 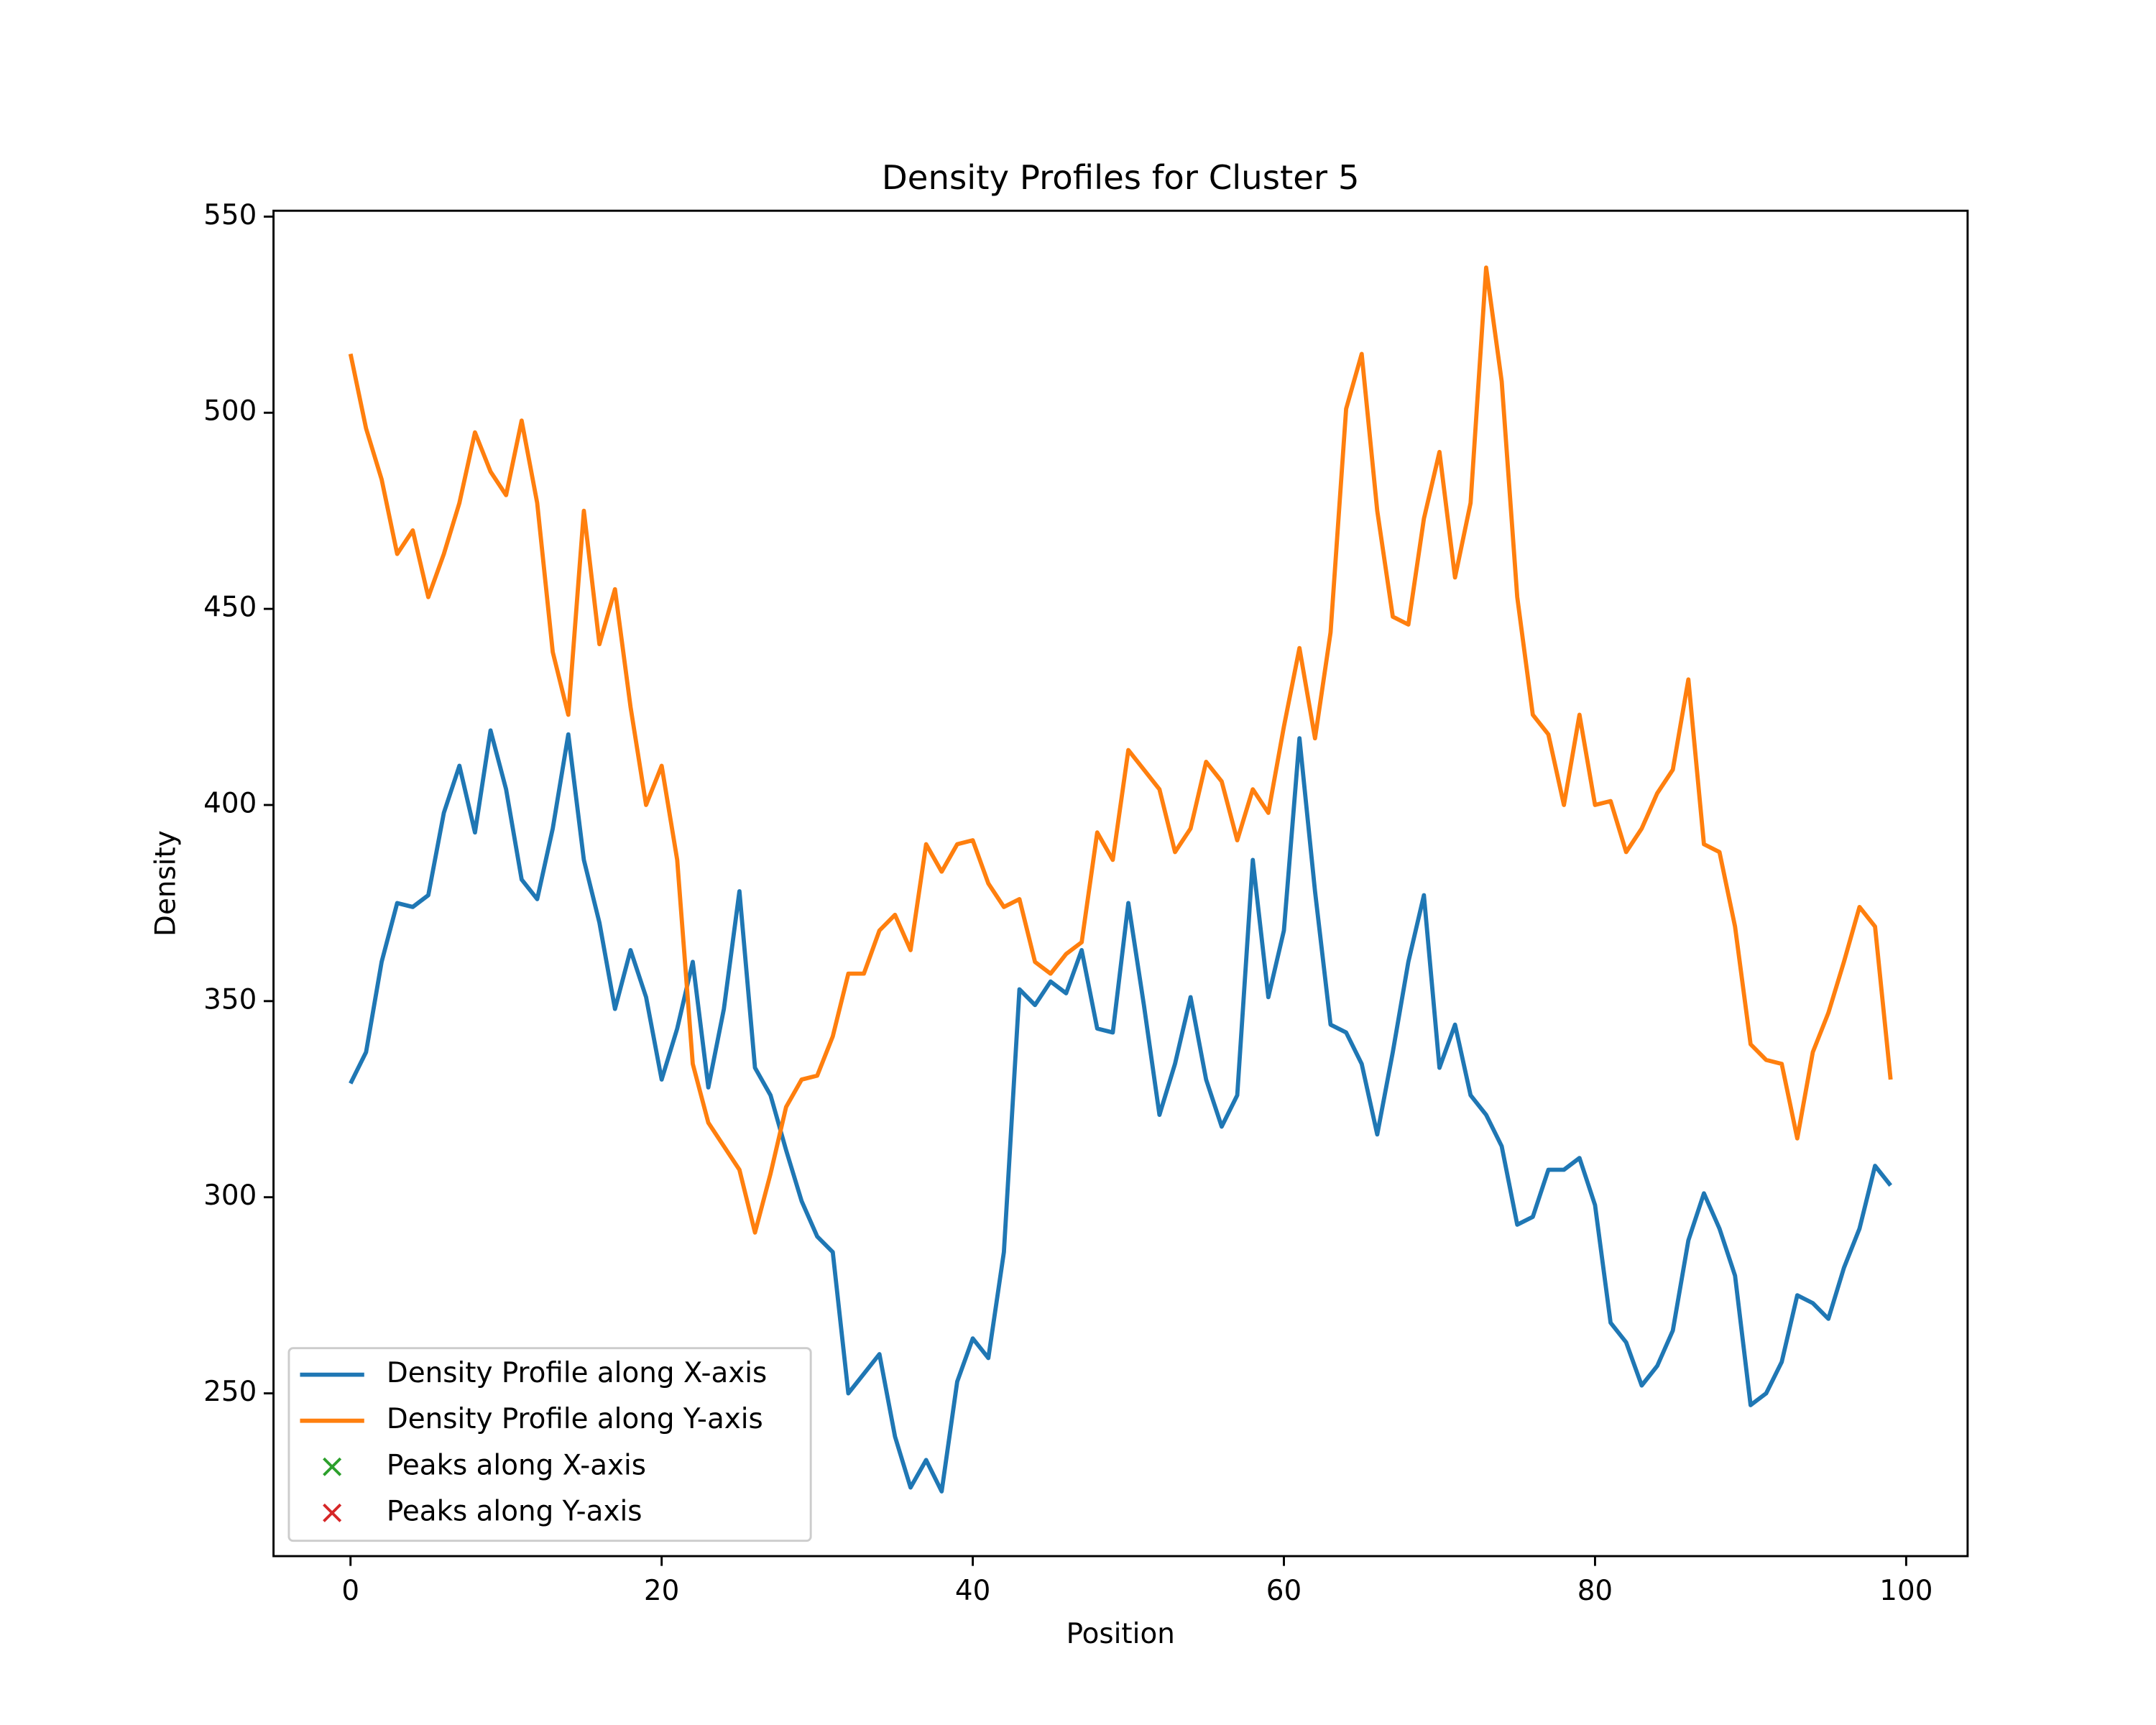 What do you see at coordinates (1121, 1634) in the screenshot?
I see `x-axis-label: Position` at bounding box center [1121, 1634].